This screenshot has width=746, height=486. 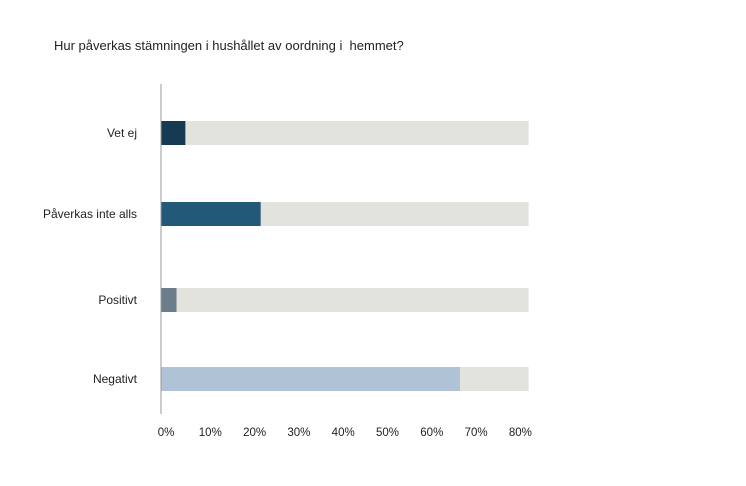 What do you see at coordinates (122, 133) in the screenshot?
I see `category-label: Vet ej` at bounding box center [122, 133].